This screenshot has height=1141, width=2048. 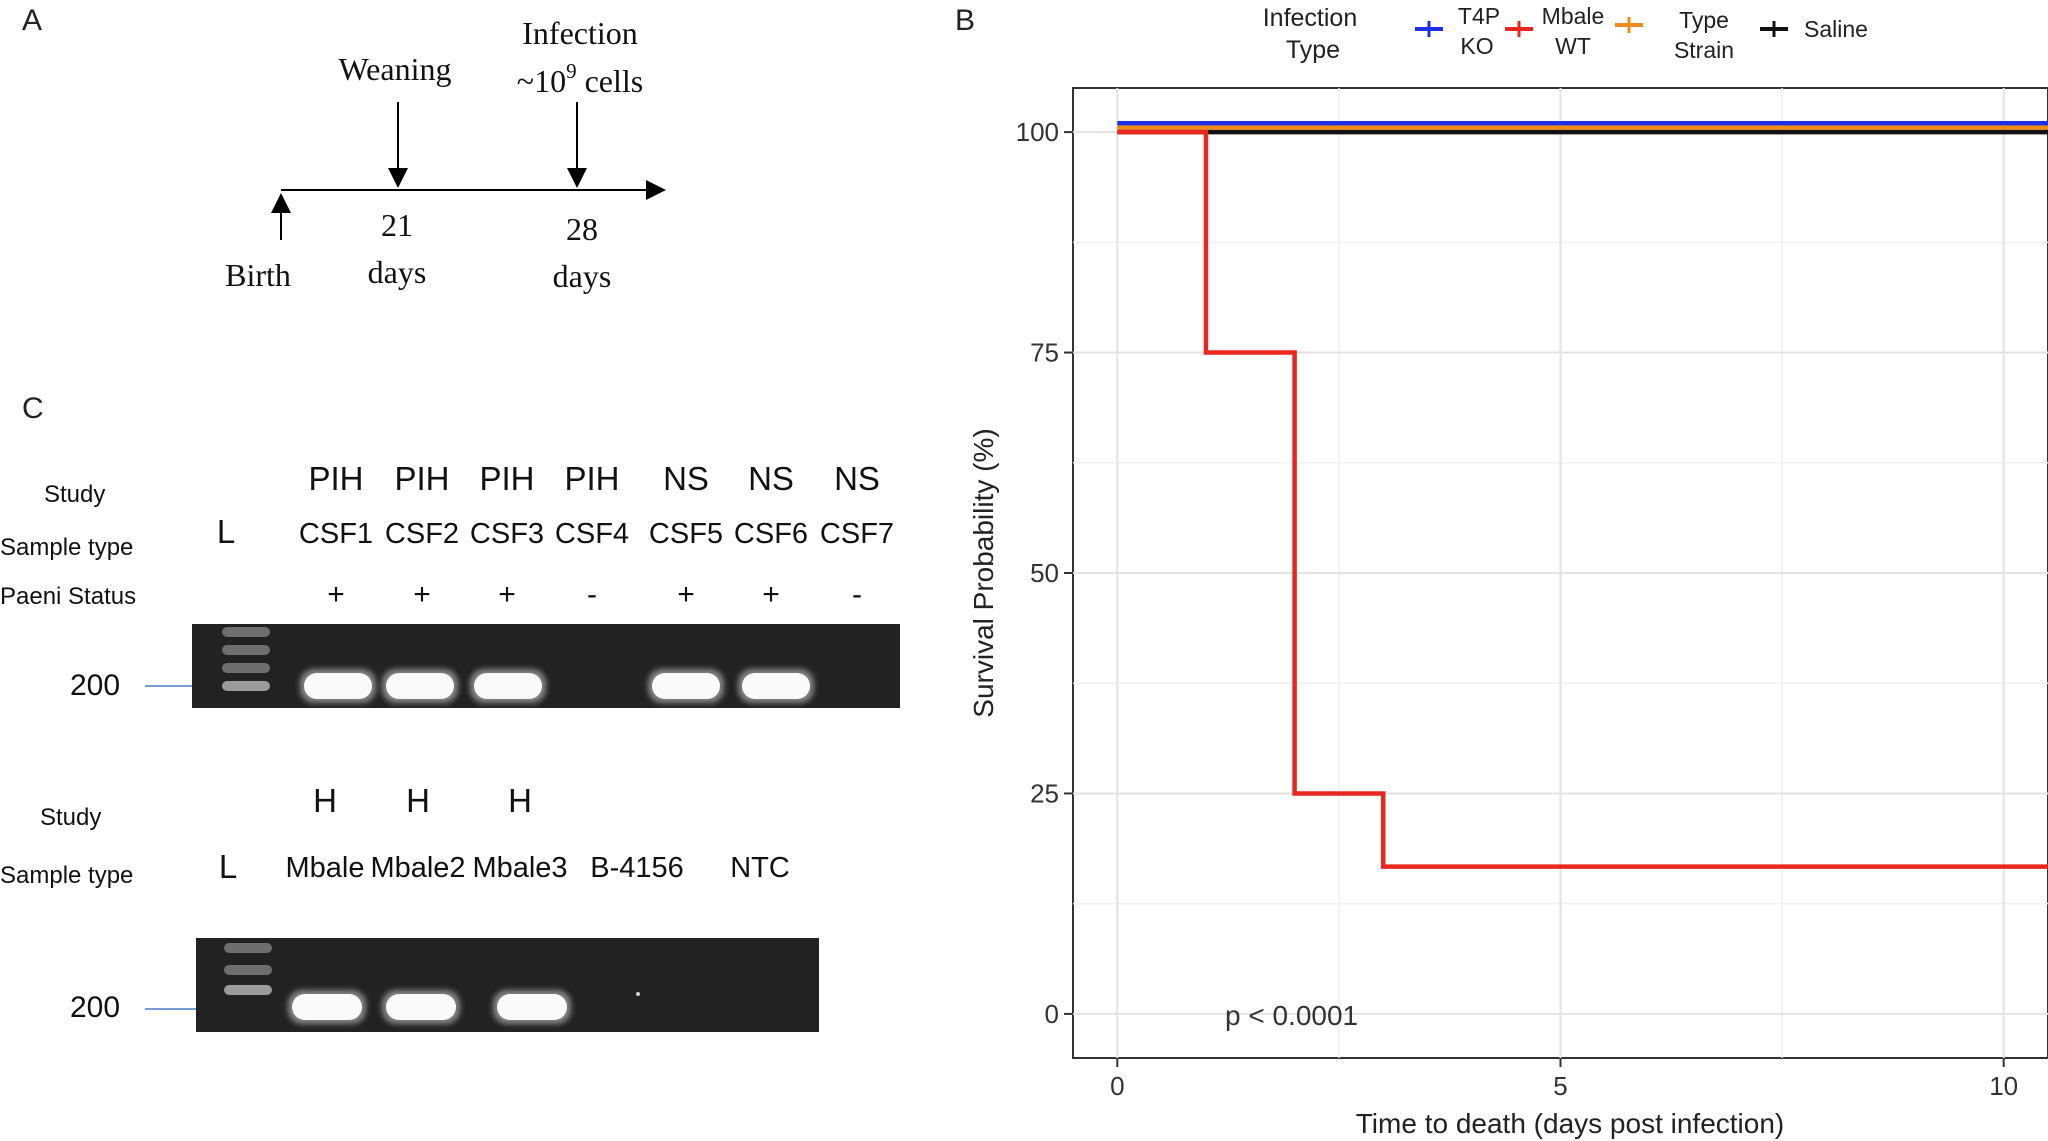 What do you see at coordinates (582, 276) in the screenshot?
I see `day28-unit: days` at bounding box center [582, 276].